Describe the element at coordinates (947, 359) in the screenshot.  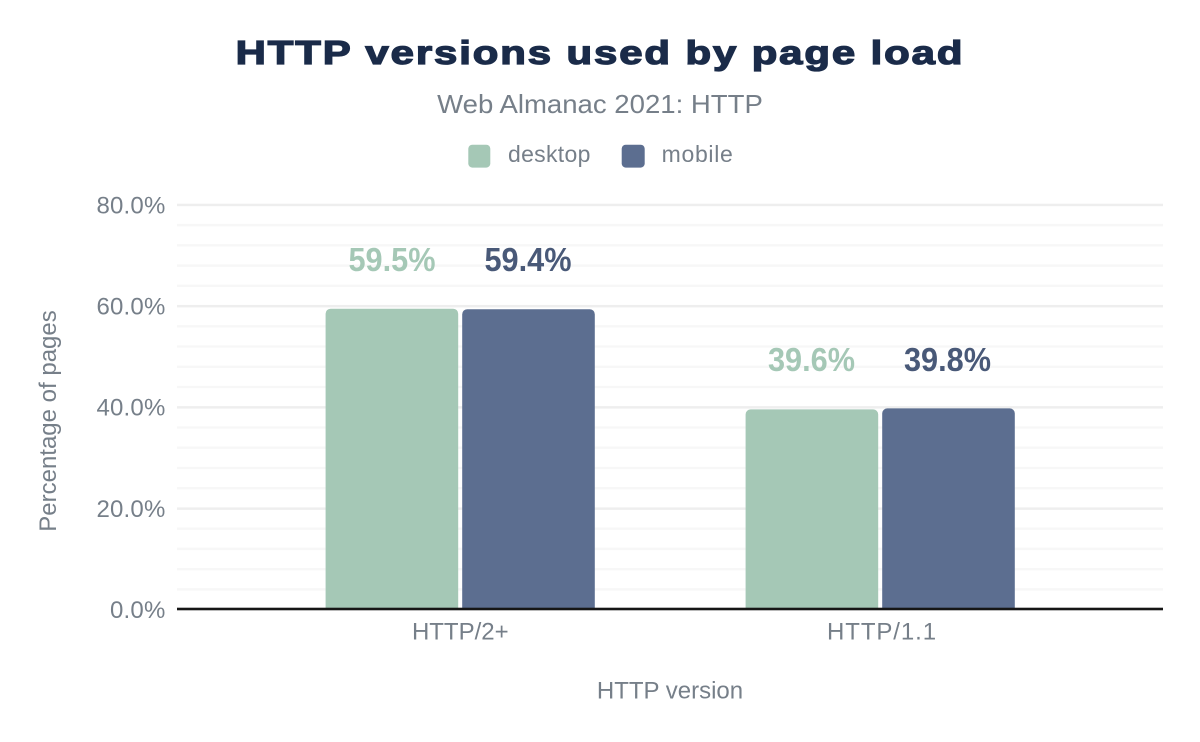
I see `svg-text: 39.8%` at that location.